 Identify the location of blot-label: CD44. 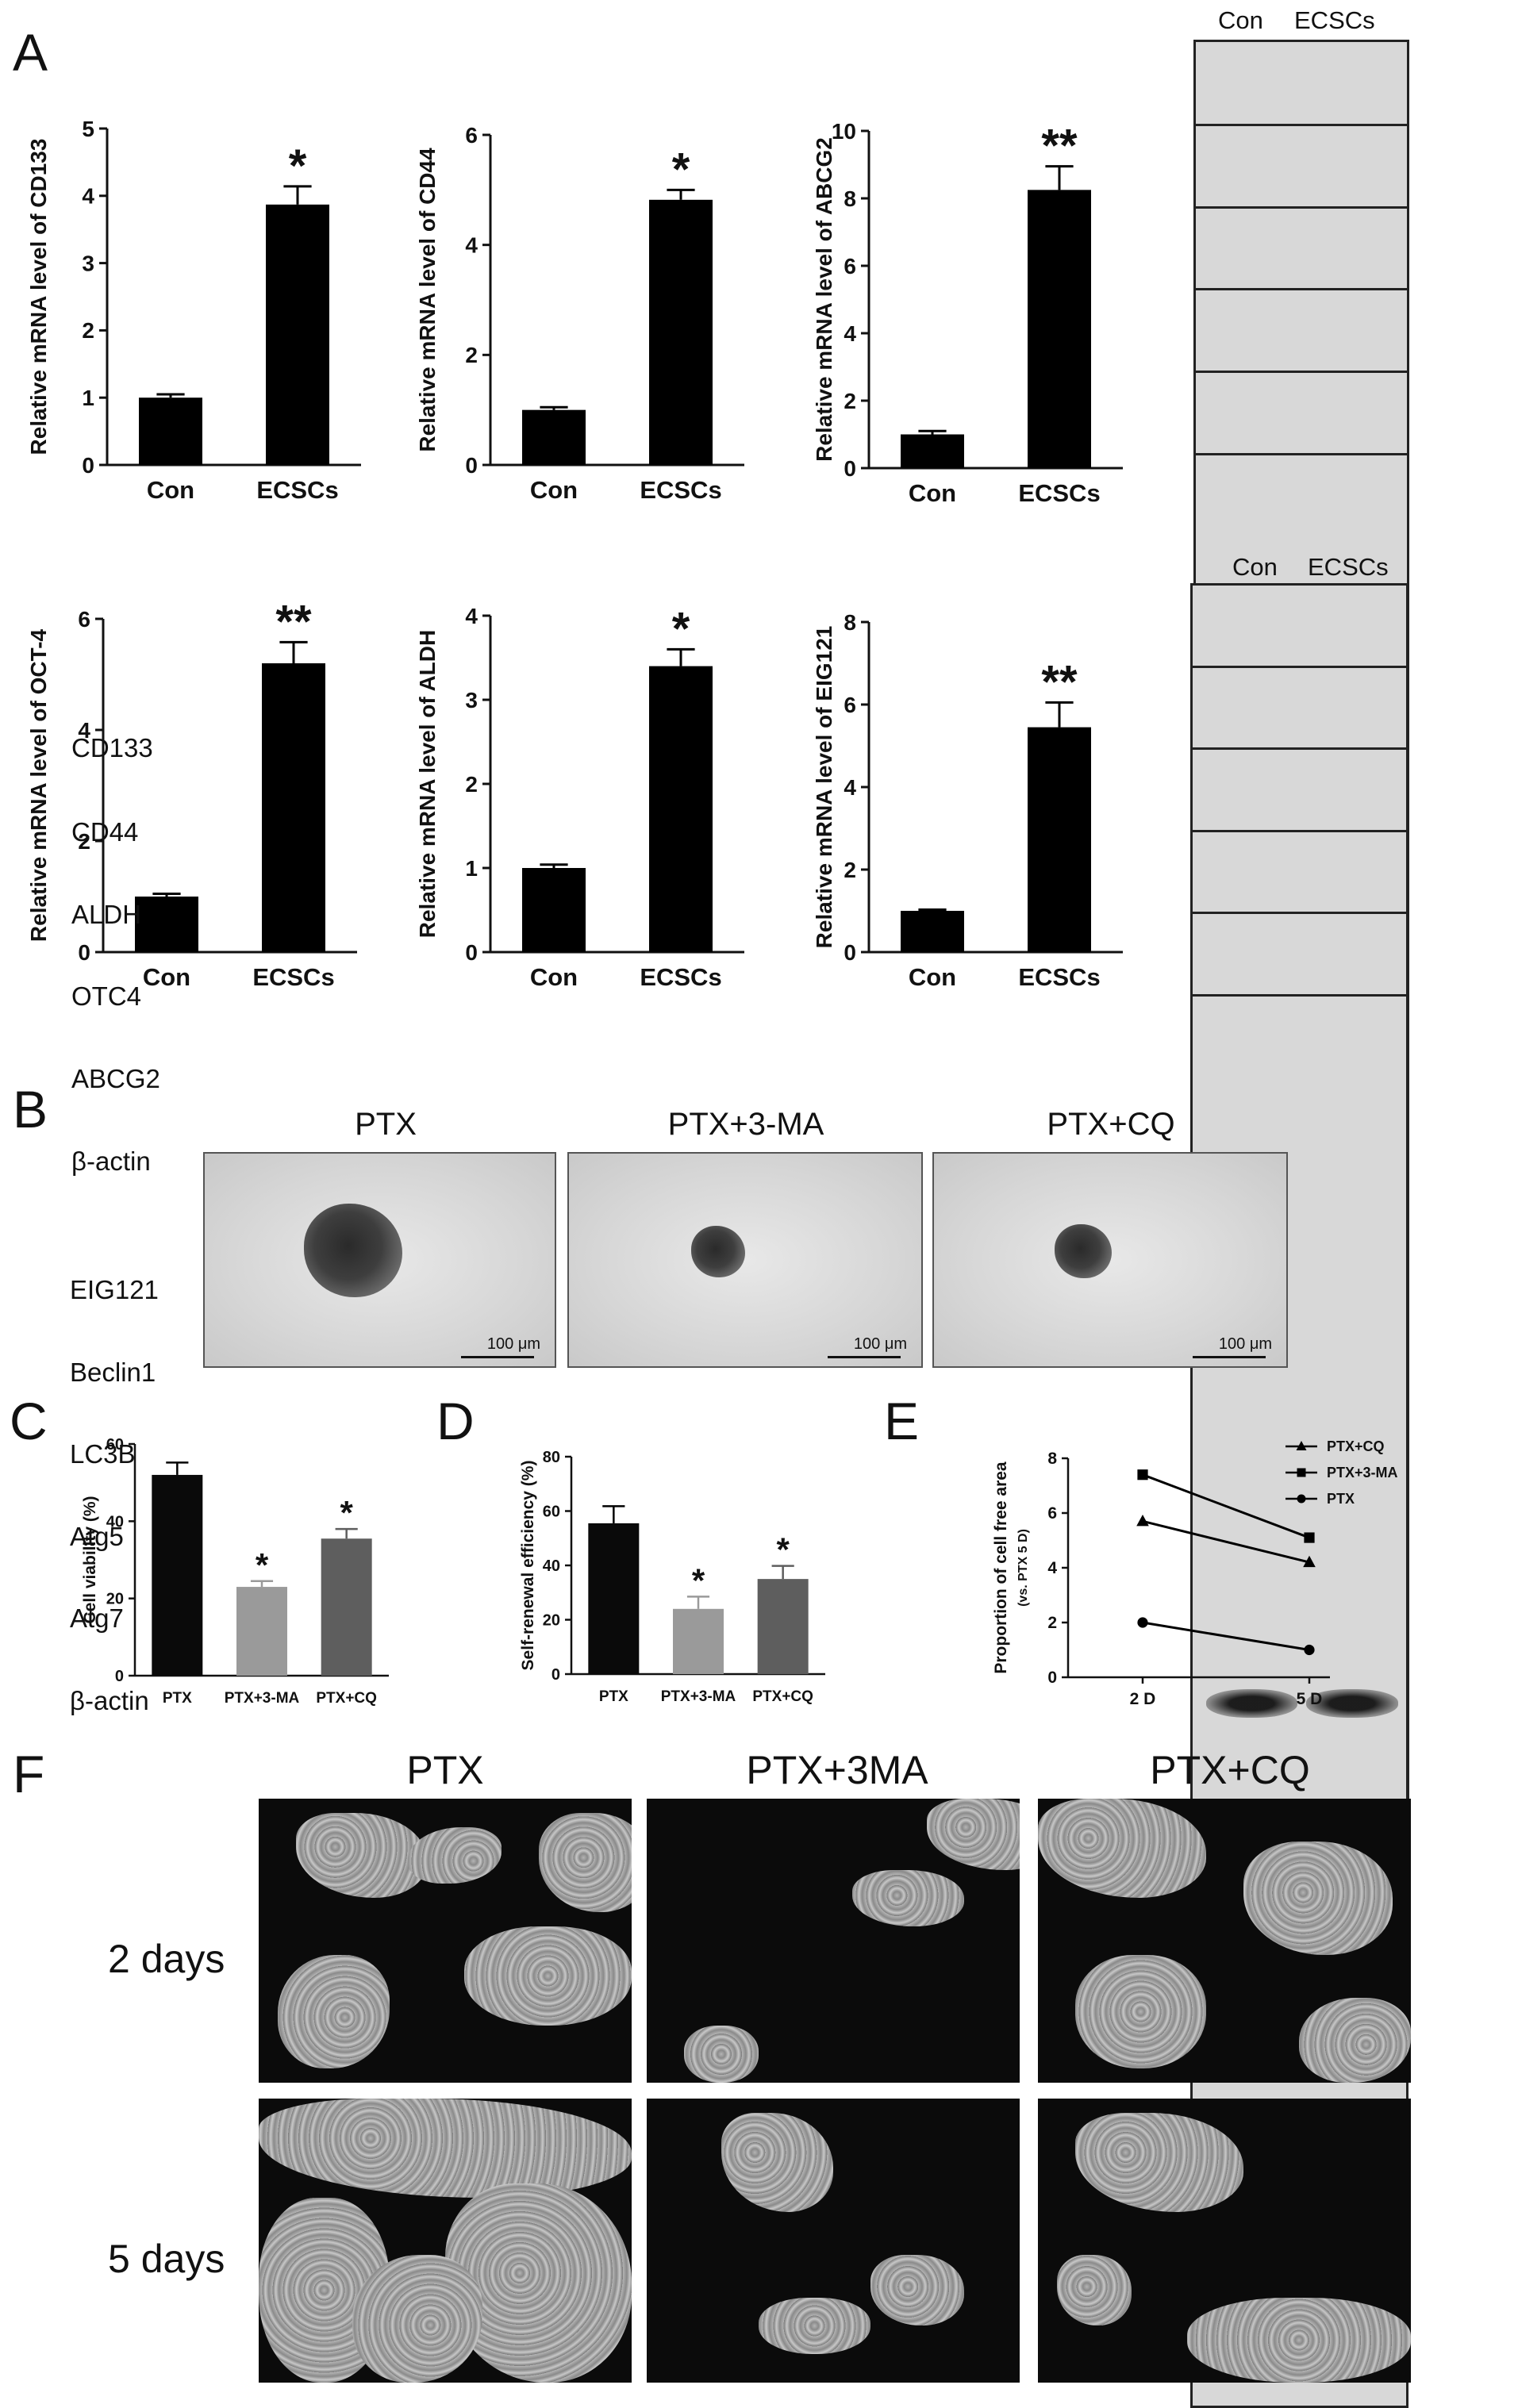
(105, 832).